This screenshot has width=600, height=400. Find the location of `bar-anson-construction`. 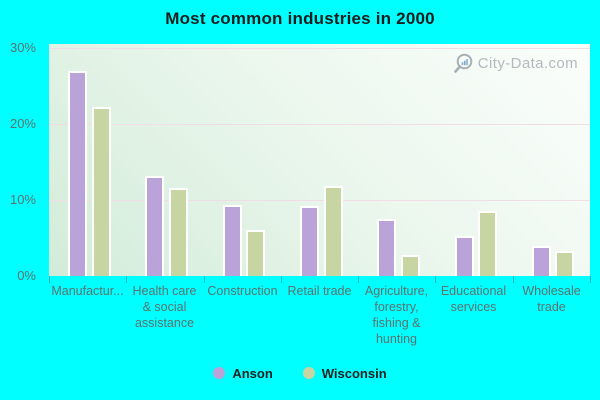

bar-anson-construction is located at coordinates (232, 240).